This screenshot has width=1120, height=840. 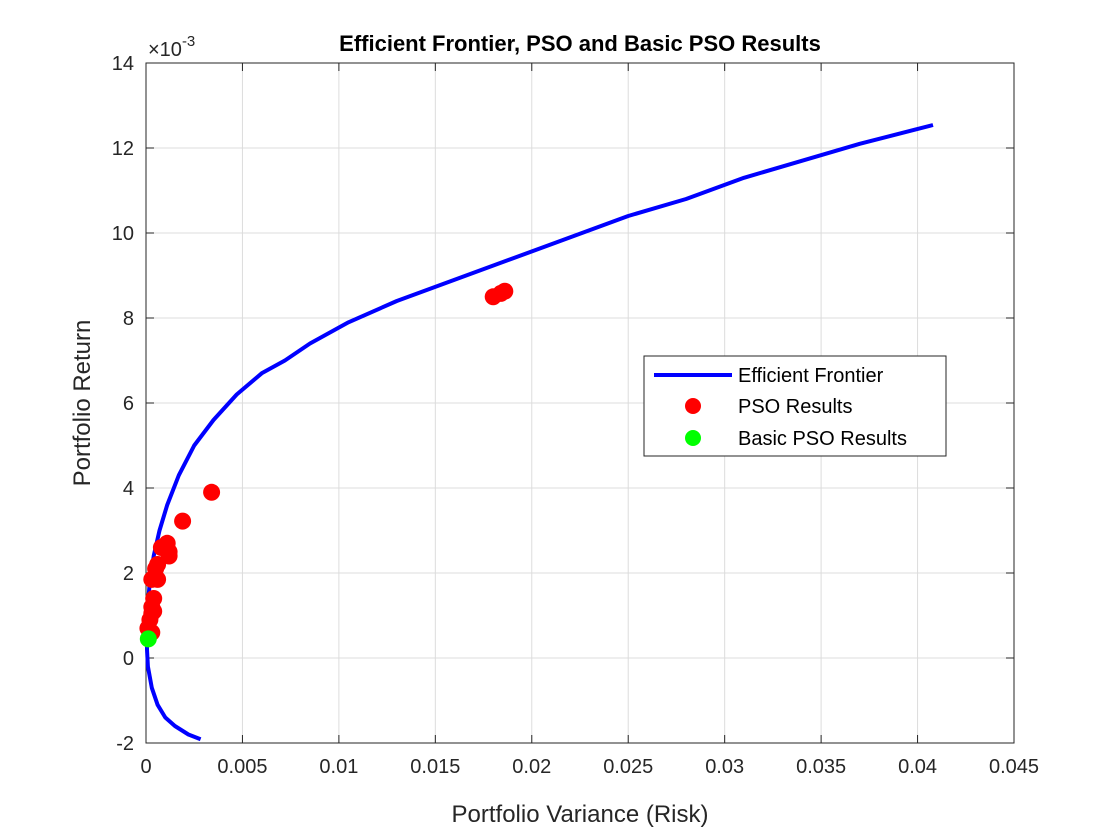 I want to click on y-tick-label: 6, so click(x=128, y=404).